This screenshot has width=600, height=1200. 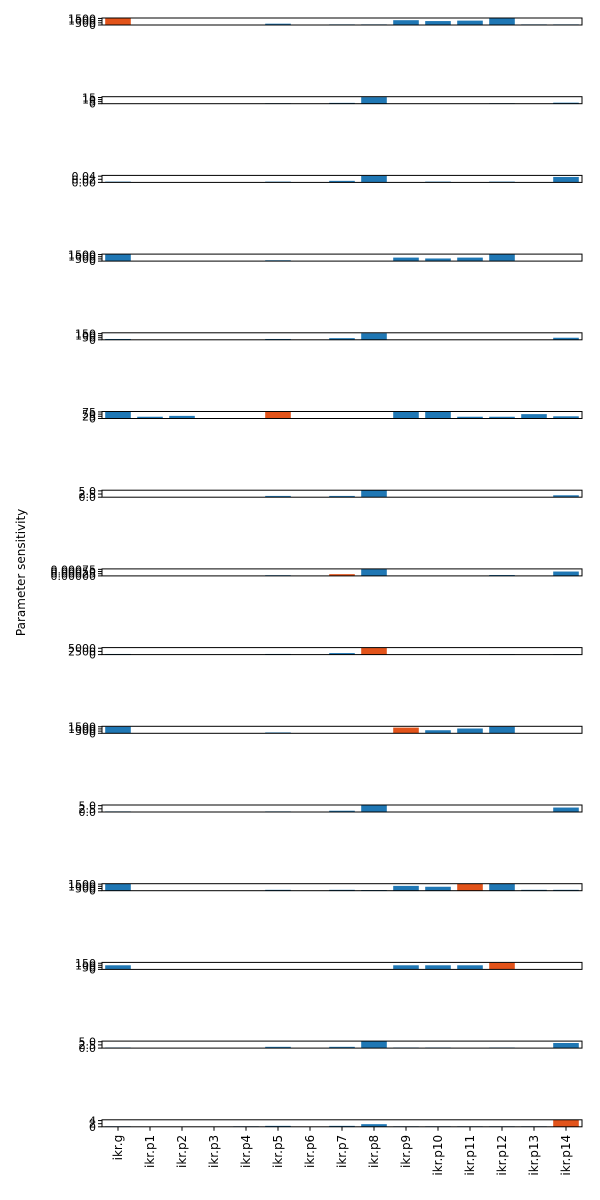 I want to click on y-tick-label: 0.00, so click(x=84, y=182).